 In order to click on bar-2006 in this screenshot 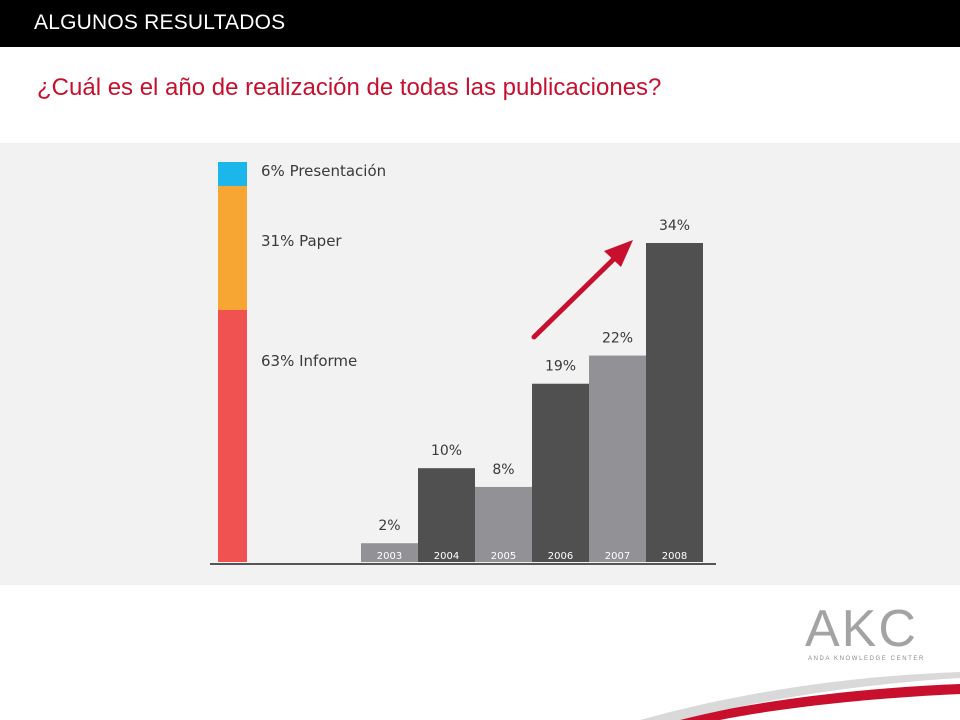, I will do `click(560, 472)`.